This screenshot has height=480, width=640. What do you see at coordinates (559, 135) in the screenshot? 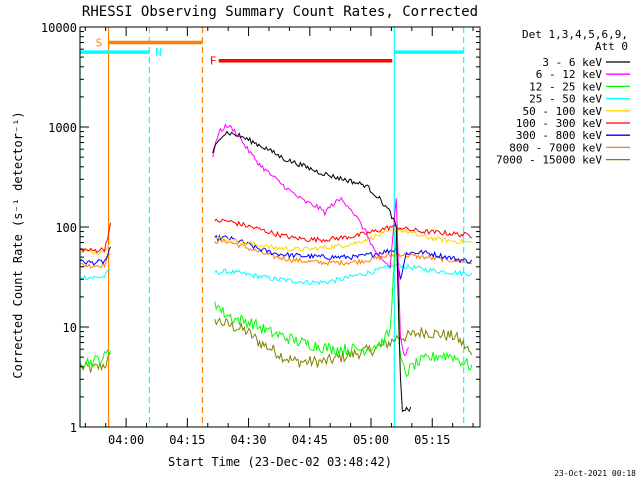
I see `legend-label: 300 - 800 keV` at bounding box center [559, 135].